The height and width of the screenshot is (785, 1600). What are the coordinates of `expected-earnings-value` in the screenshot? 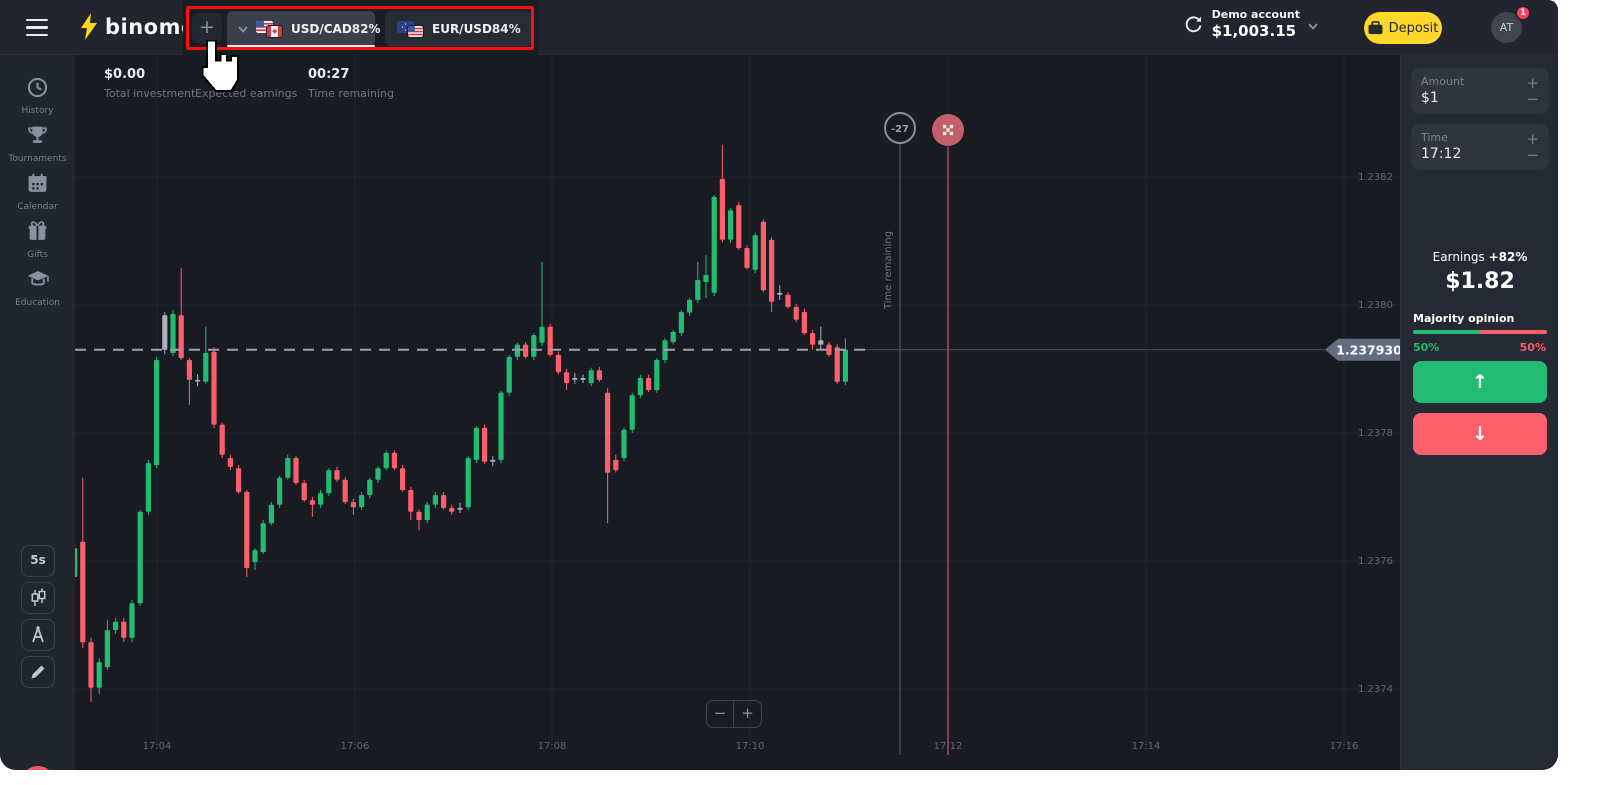 It's located at (246, 75).